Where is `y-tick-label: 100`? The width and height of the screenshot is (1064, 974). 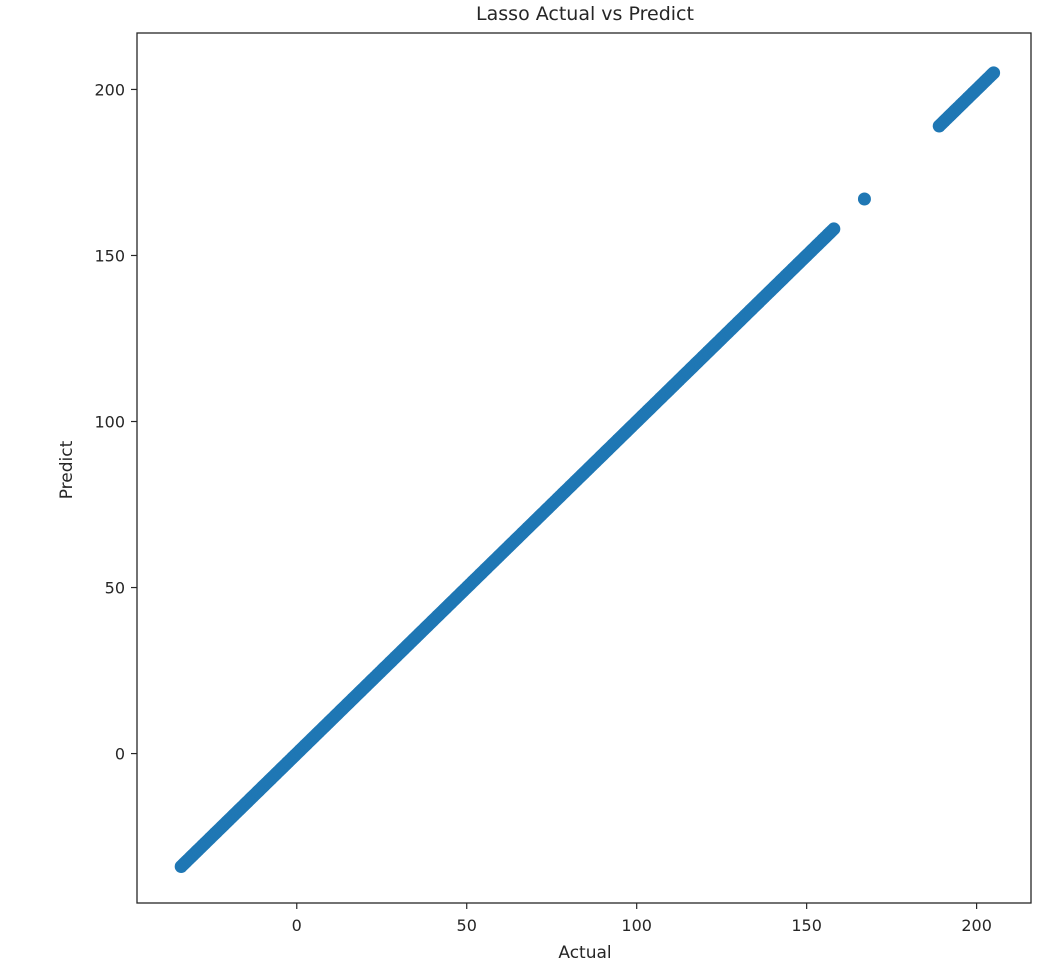
y-tick-label: 100 is located at coordinates (109, 422).